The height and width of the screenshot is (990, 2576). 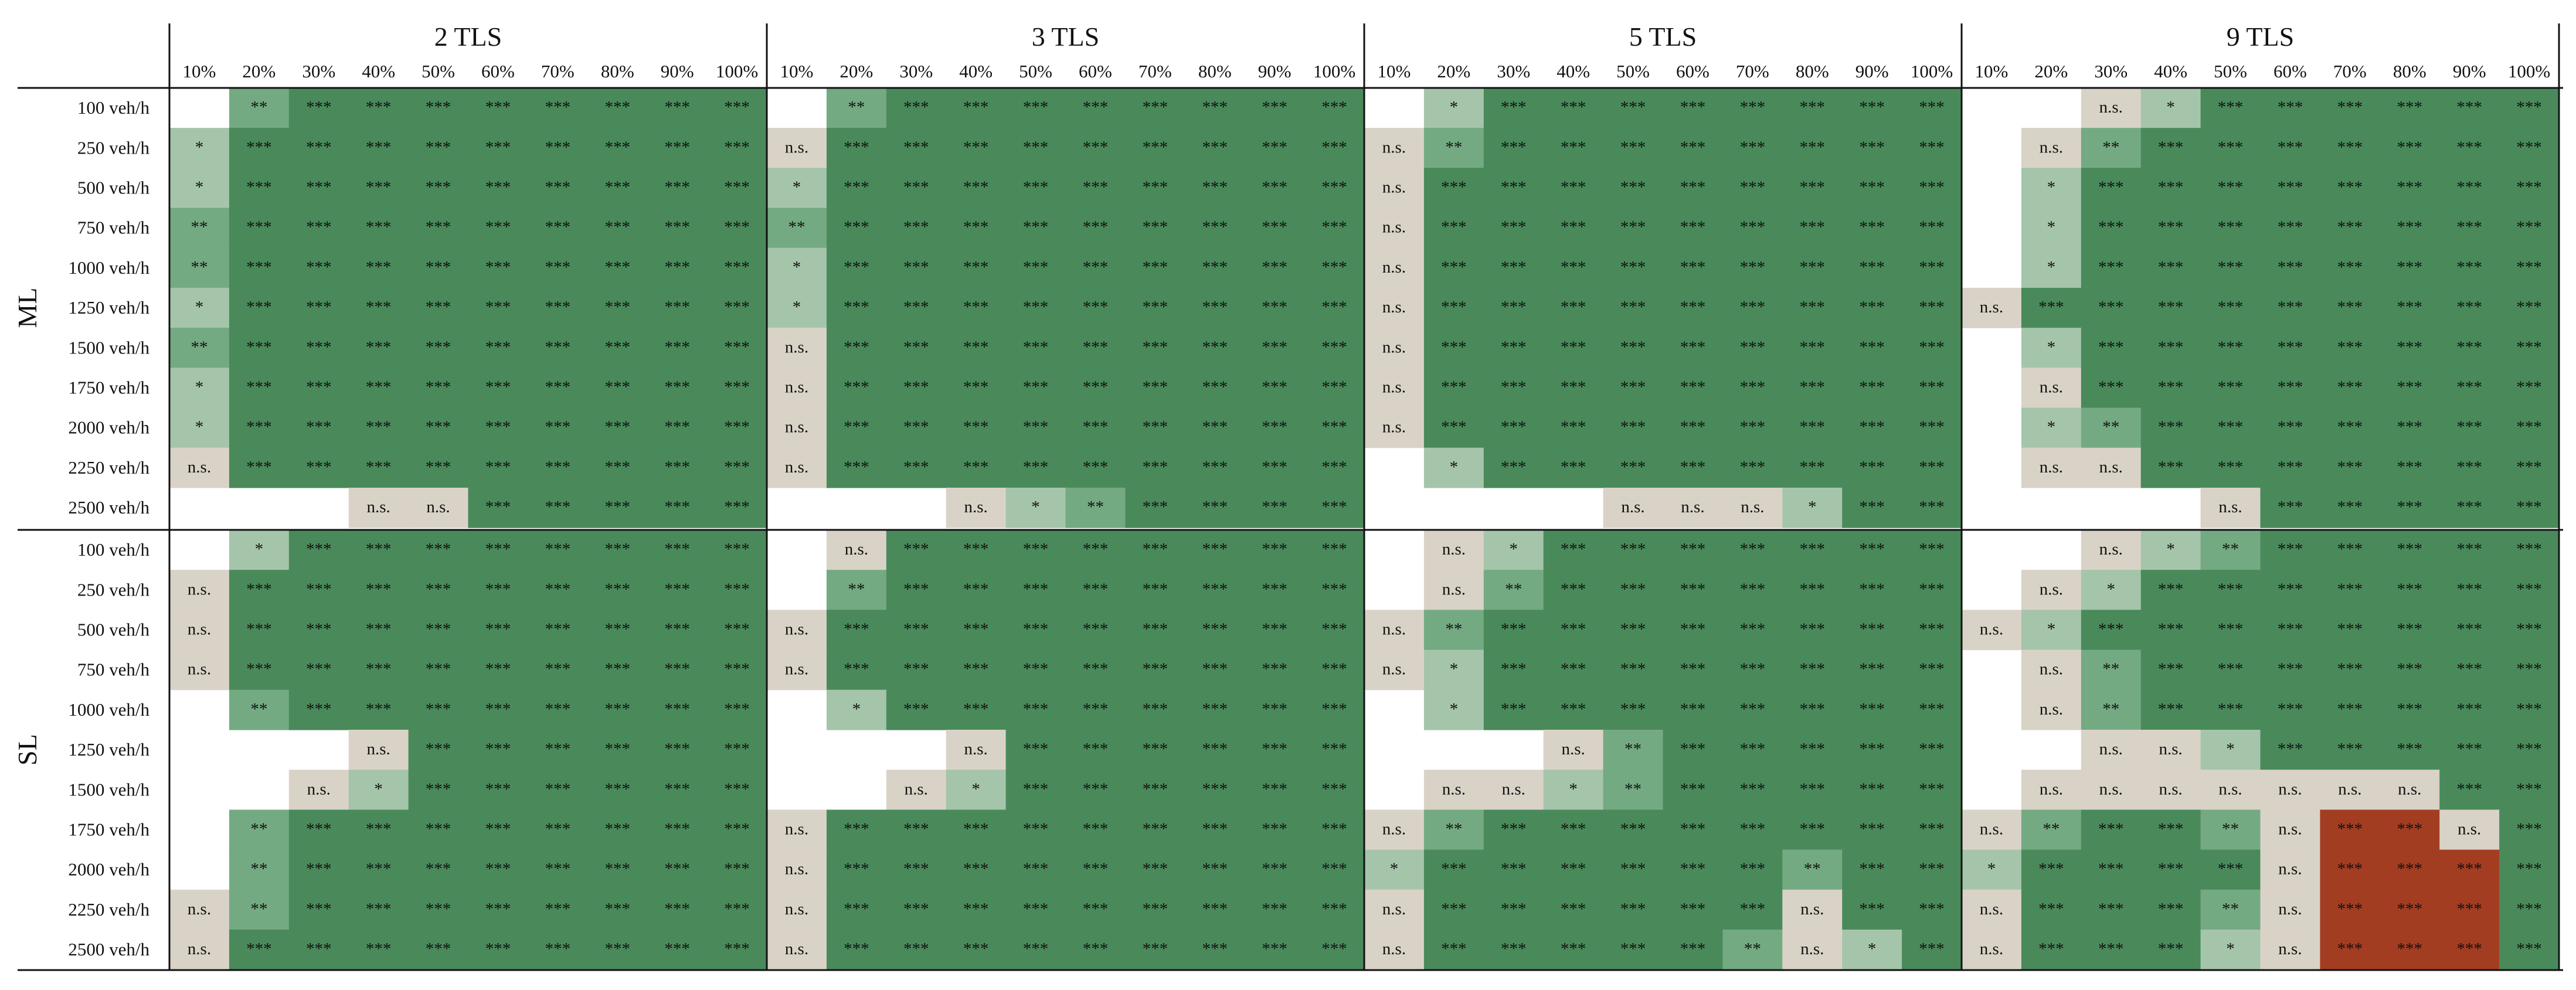 What do you see at coordinates (1932, 428) in the screenshot?
I see `cell-ml-r8-c29` at bounding box center [1932, 428].